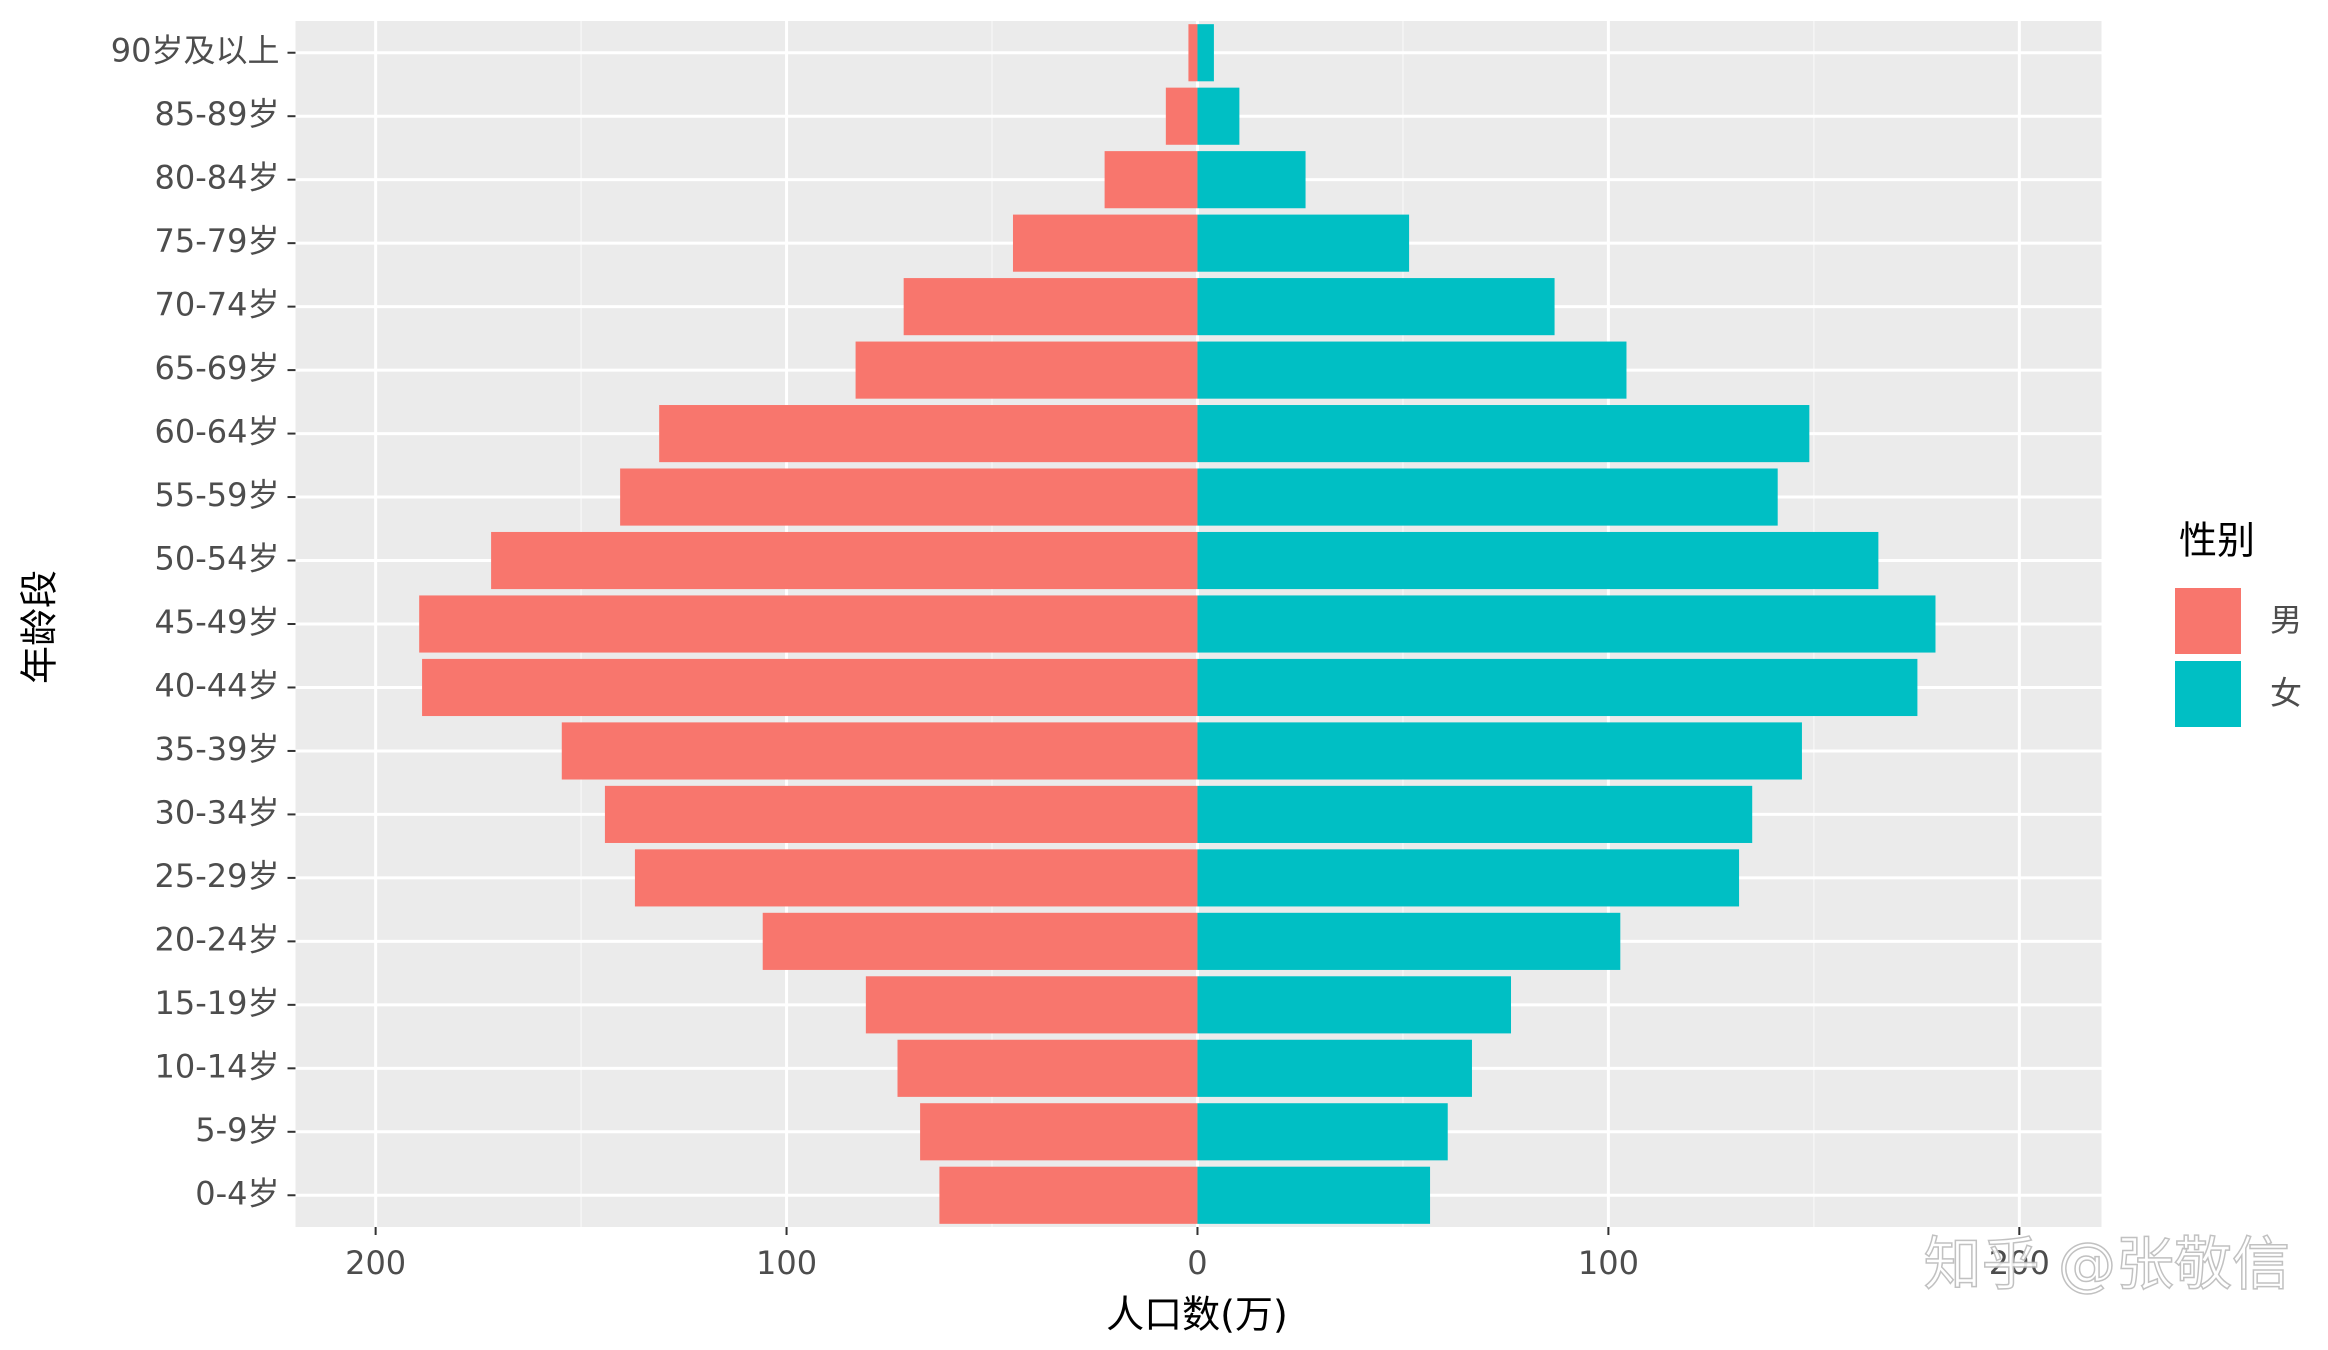 This screenshot has height=1350, width=2328. I want to click on x-axis-title: 人口数(万), so click(1197, 1315).